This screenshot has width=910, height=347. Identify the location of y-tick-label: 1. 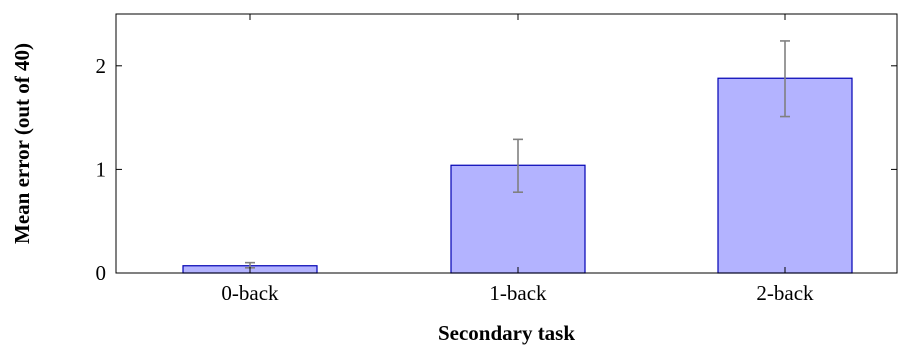
(101, 169).